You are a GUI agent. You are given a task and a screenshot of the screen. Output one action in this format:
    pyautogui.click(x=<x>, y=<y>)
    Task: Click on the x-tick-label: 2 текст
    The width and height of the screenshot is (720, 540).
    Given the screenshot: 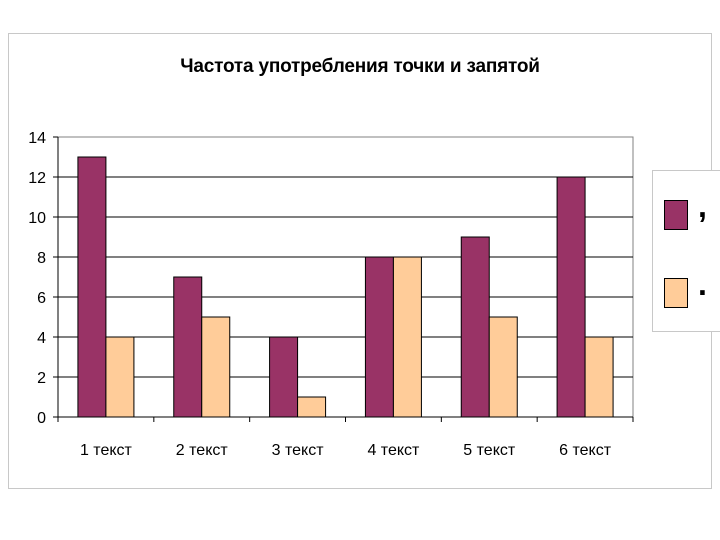 What is the action you would take?
    pyautogui.click(x=202, y=450)
    